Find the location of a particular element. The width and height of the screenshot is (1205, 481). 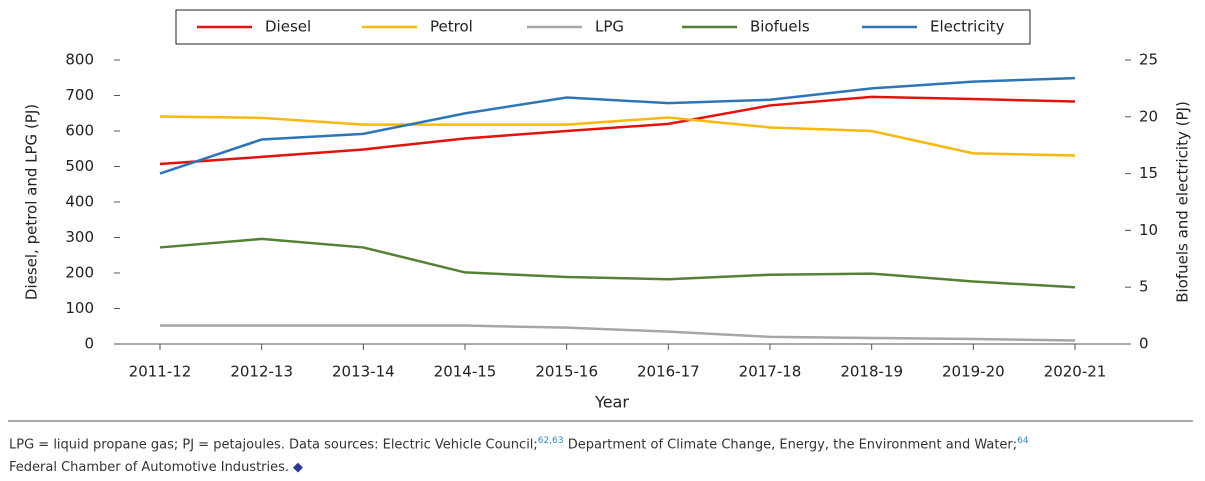

y-tick-label: 100 is located at coordinates (79, 308).